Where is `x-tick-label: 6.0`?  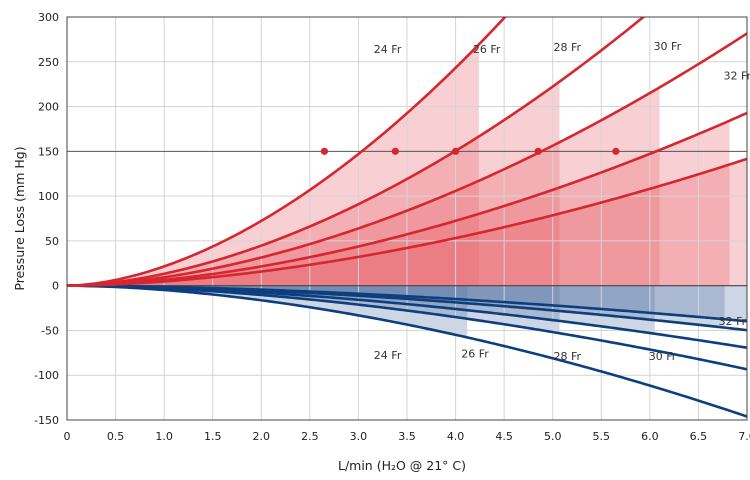
x-tick-label: 6.0 is located at coordinates (650, 436).